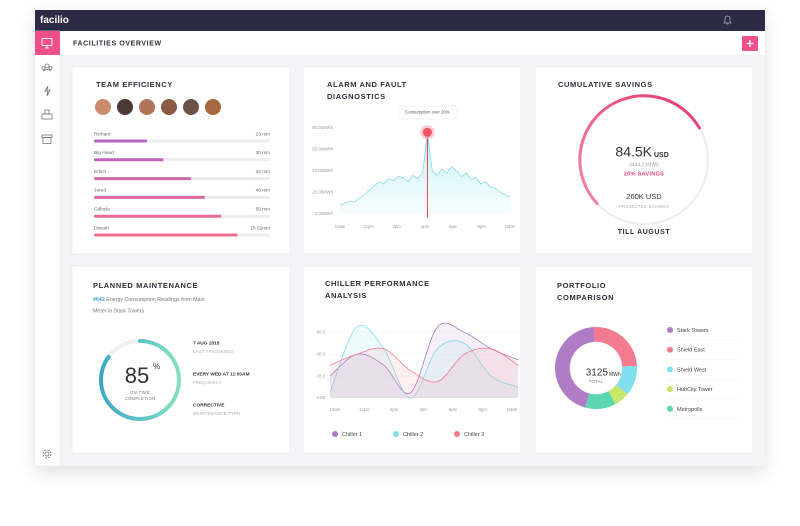 The height and width of the screenshot is (526, 800). Describe the element at coordinates (661, 155) in the screenshot. I see `savings-currency: USD` at that location.